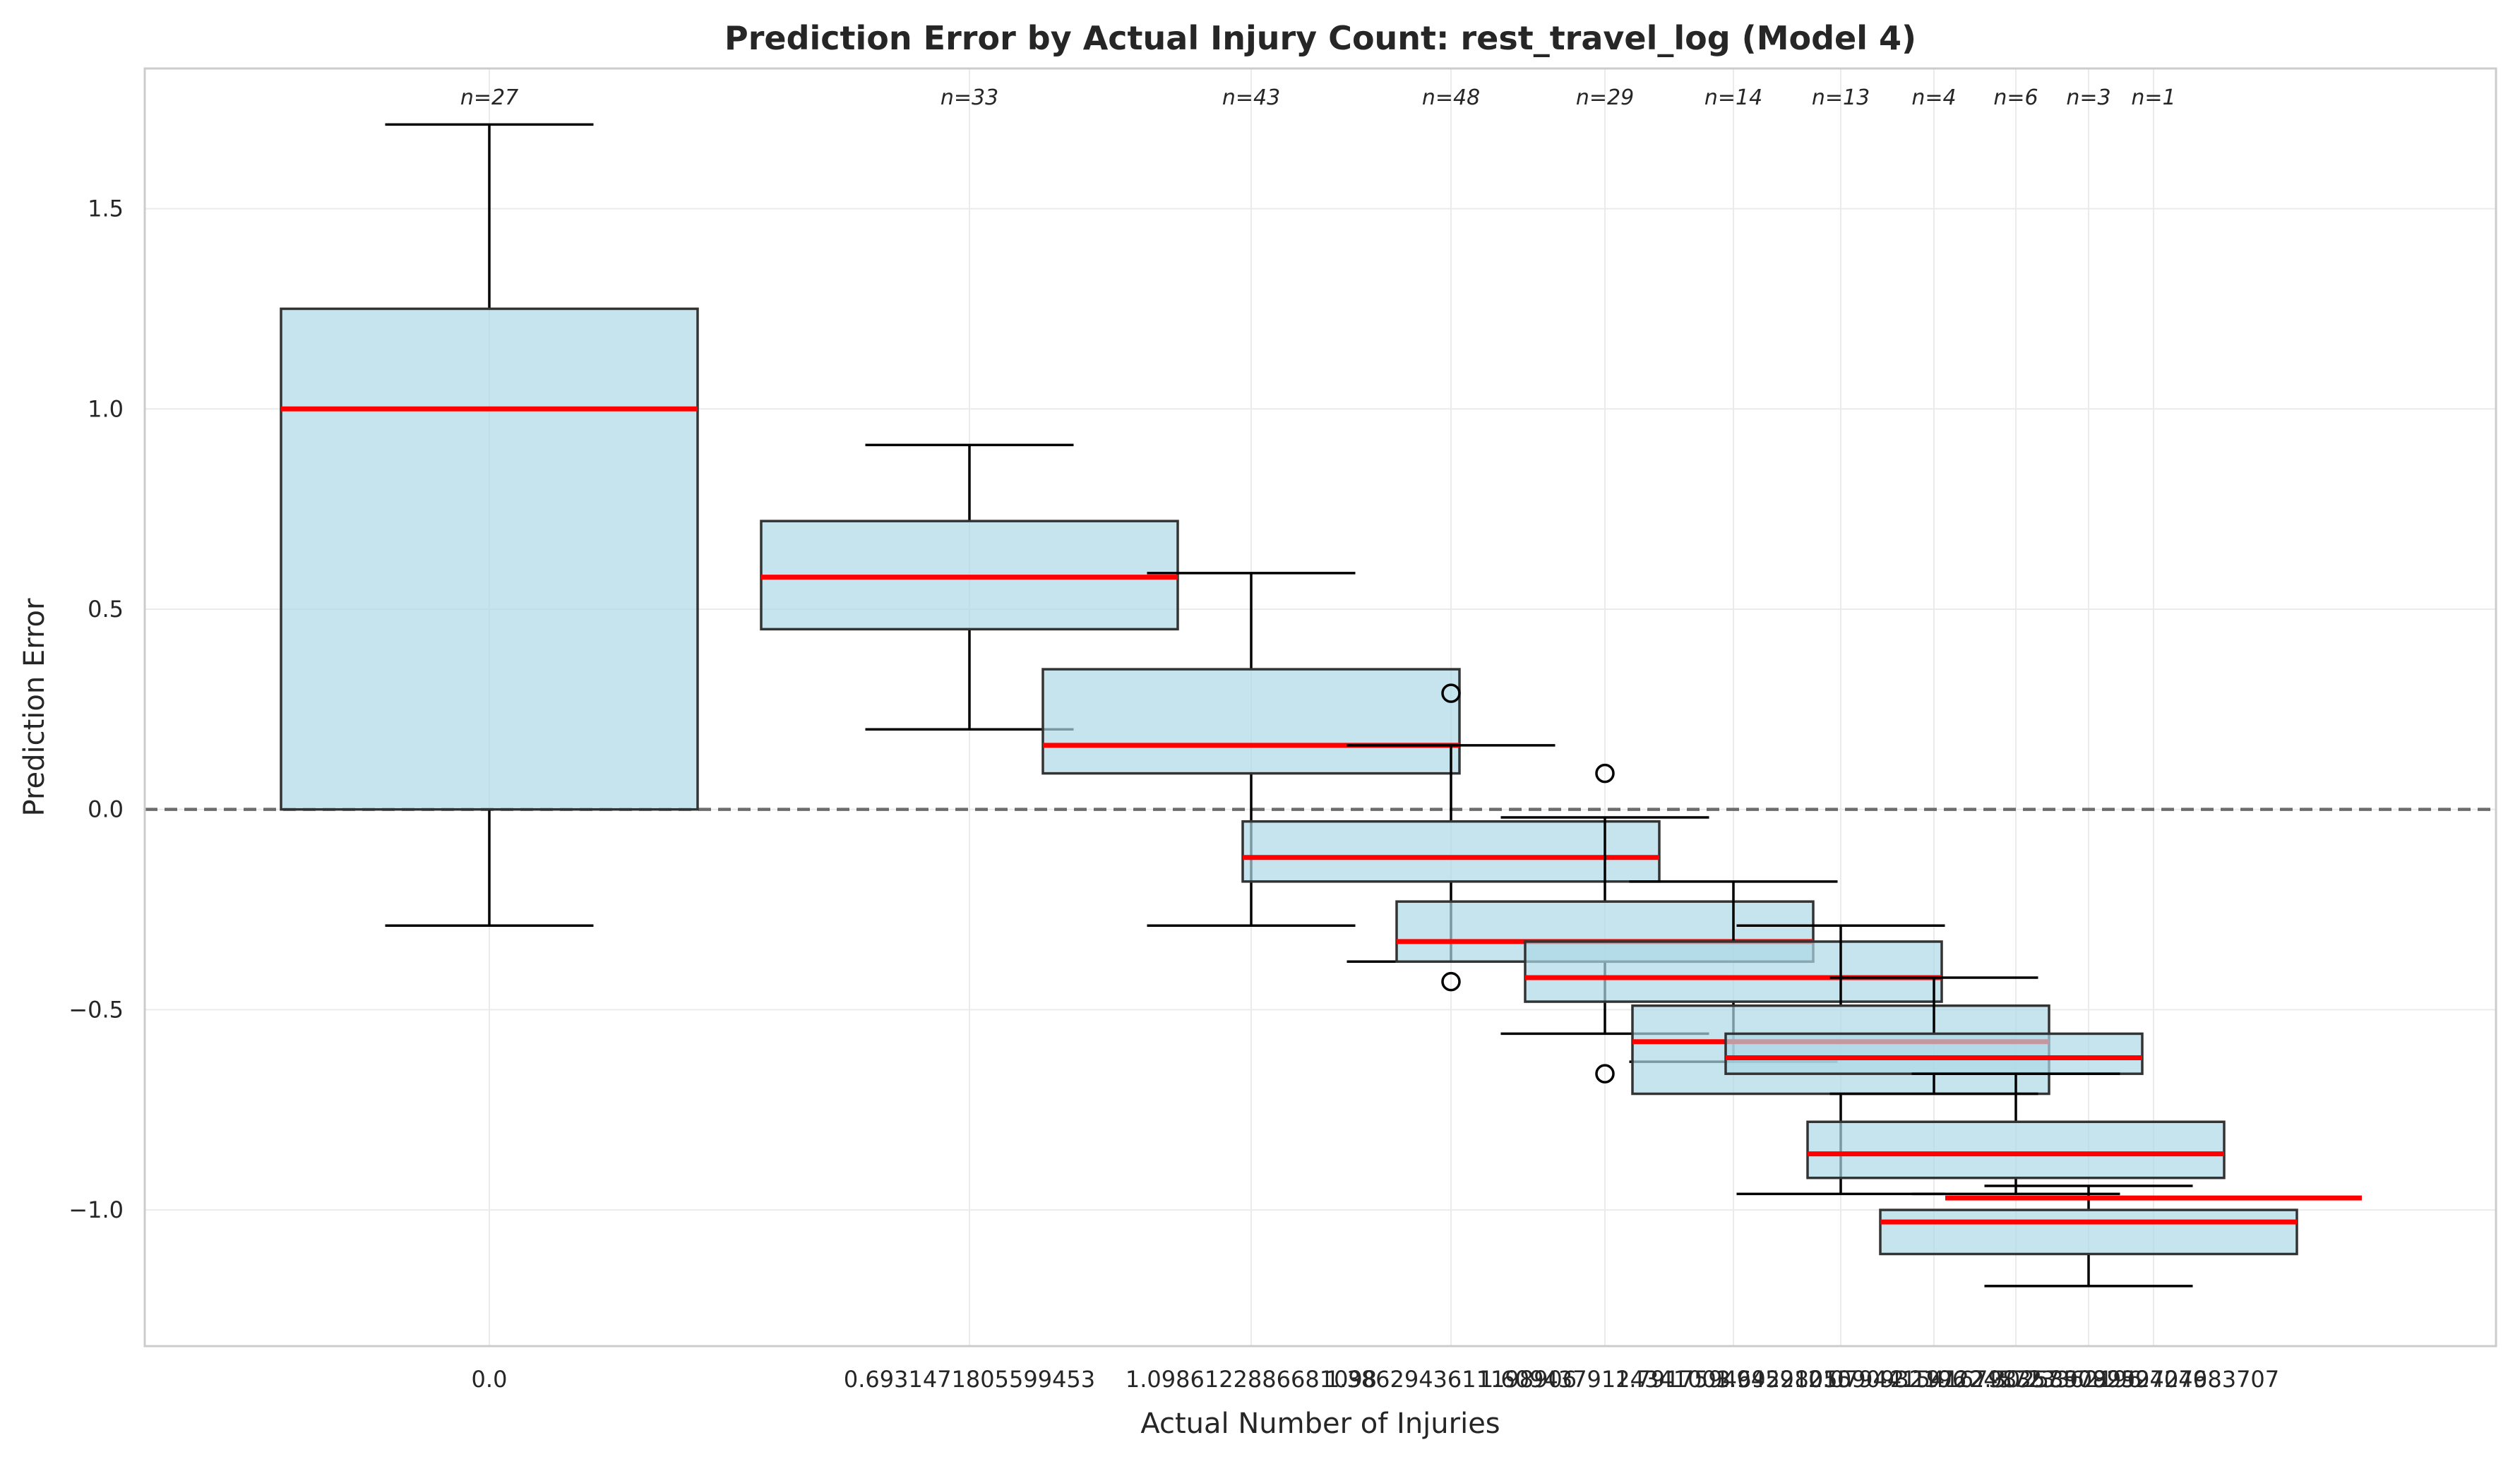  I want to click on y-axis-label: Prediction Error, so click(34, 707).